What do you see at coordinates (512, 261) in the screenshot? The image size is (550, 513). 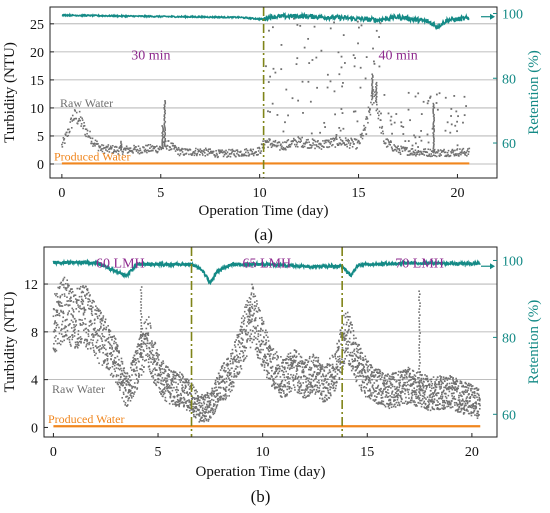 I see `panel-b-y2-tick-label: 100` at bounding box center [512, 261].